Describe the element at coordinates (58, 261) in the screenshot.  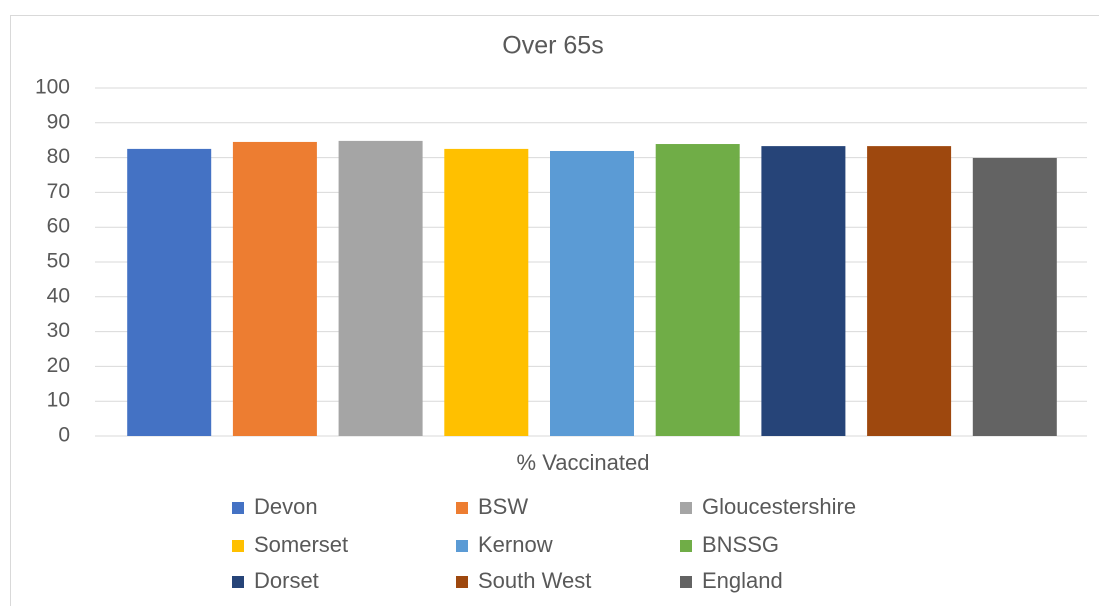
I see `y-tick-label: 50` at that location.